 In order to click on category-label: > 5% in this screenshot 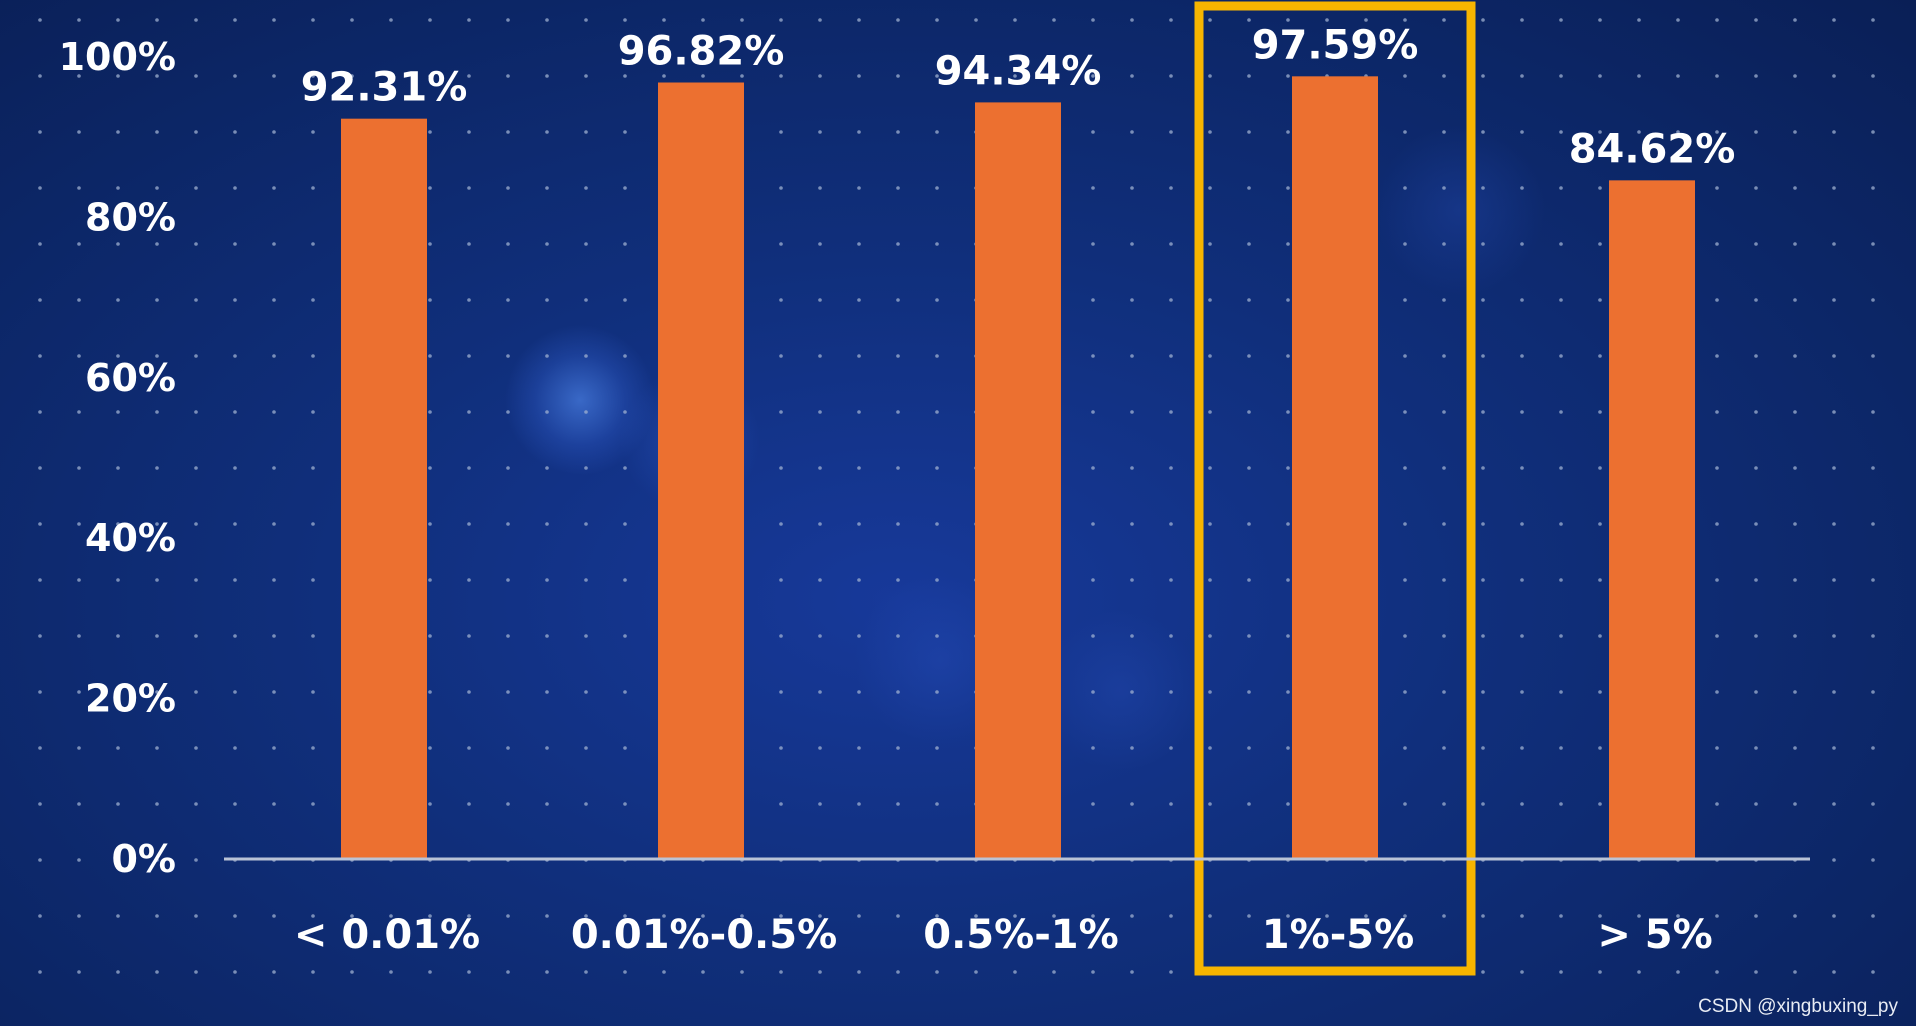, I will do `click(1654, 935)`.